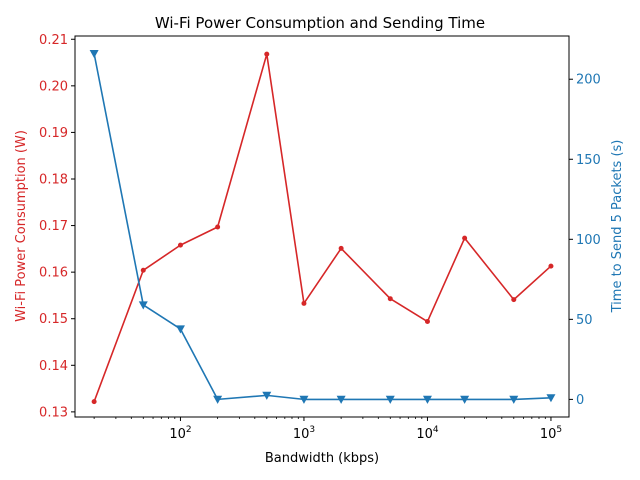 The image size is (640, 480). I want to click on left-y-tick-label: 0.14, so click(53, 366).